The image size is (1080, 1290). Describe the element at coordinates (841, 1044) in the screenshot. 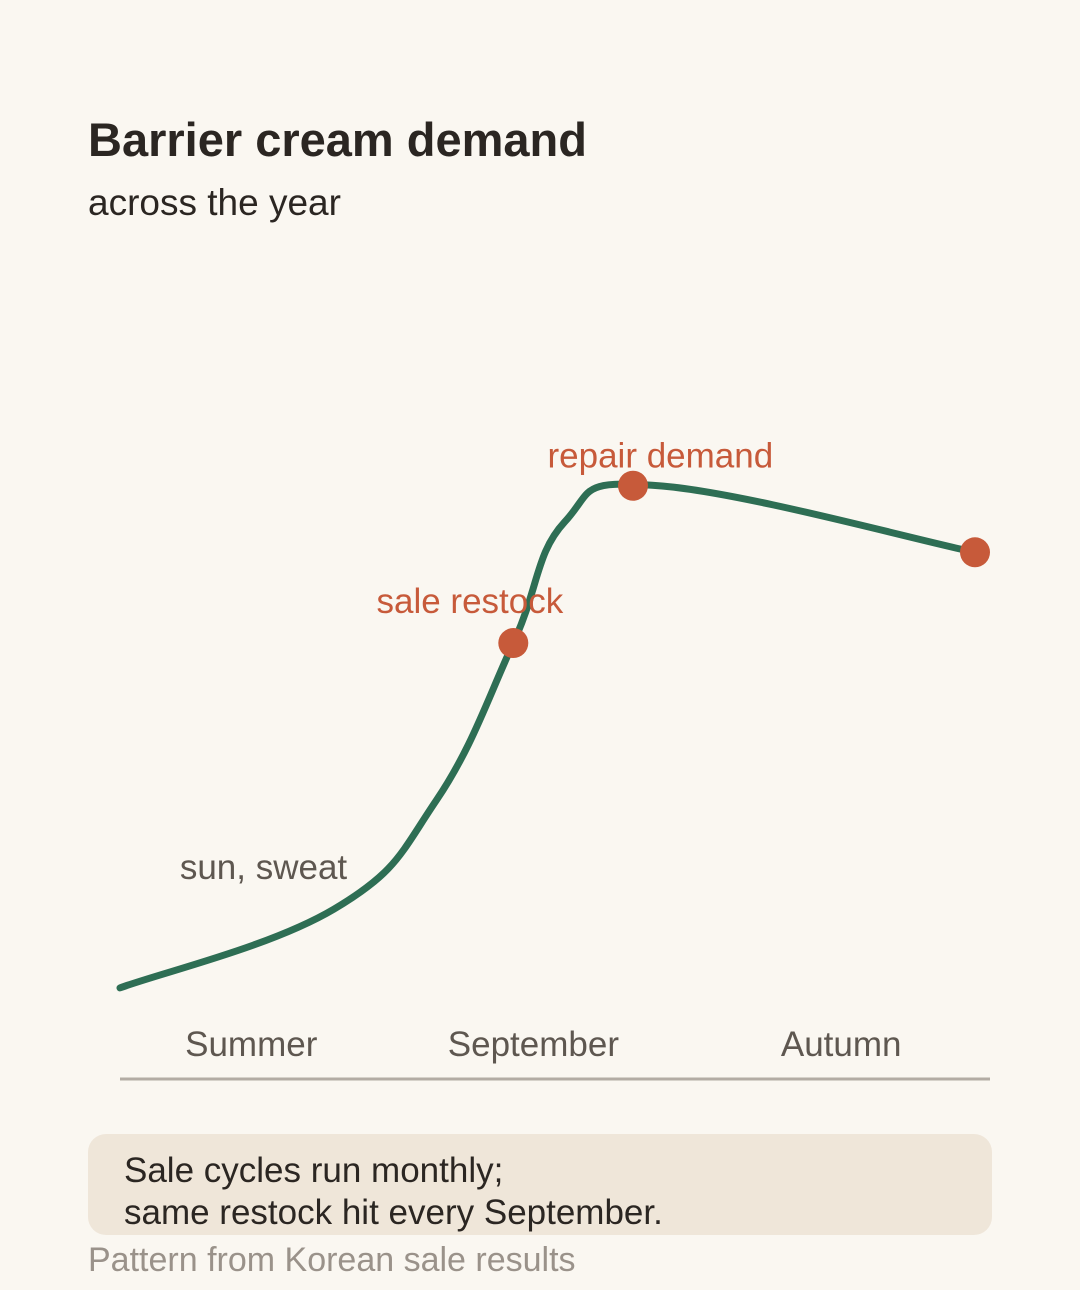

I see `x-tick-label-2: Autumn` at that location.